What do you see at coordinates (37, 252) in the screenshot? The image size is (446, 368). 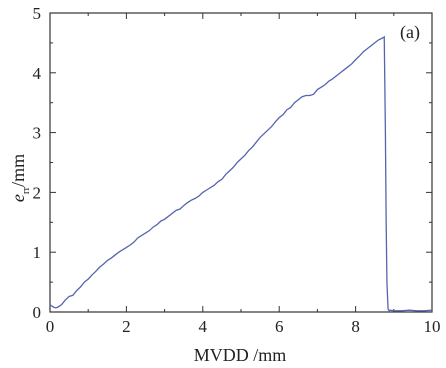 I see `y-tick-label: 1` at bounding box center [37, 252].